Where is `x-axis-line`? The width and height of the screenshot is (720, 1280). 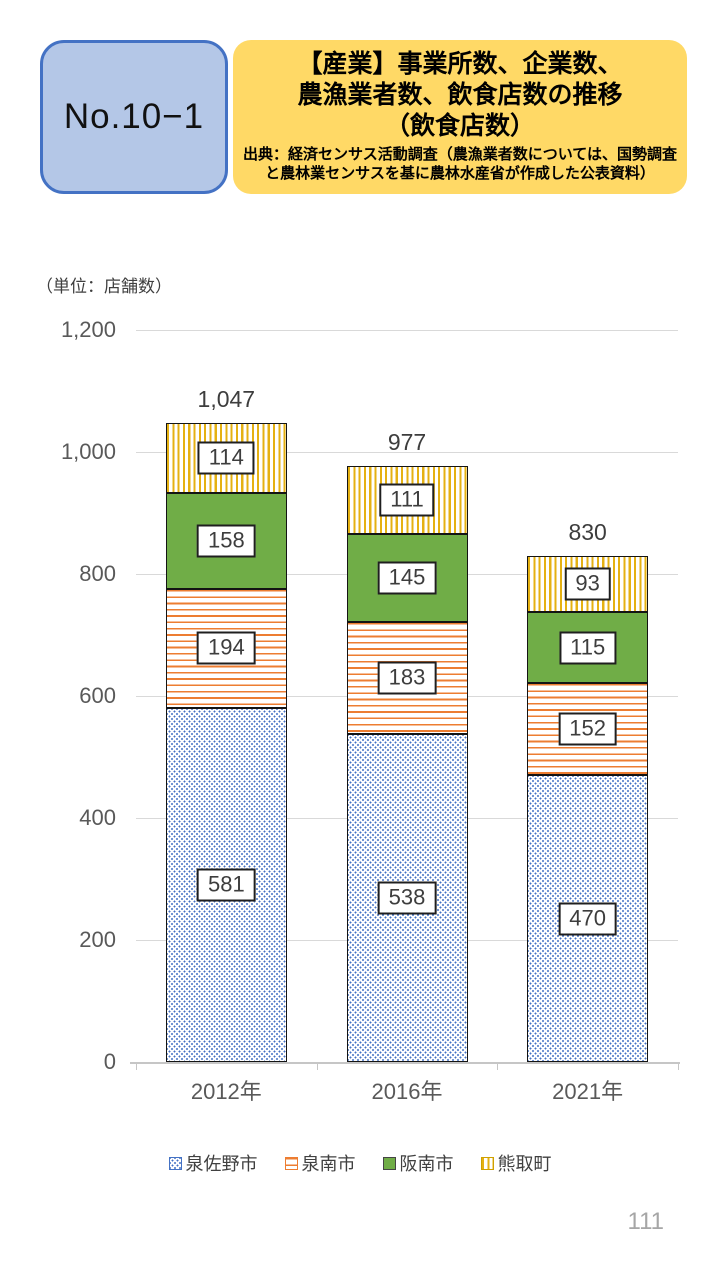
x-axis-line is located at coordinates (405, 1063).